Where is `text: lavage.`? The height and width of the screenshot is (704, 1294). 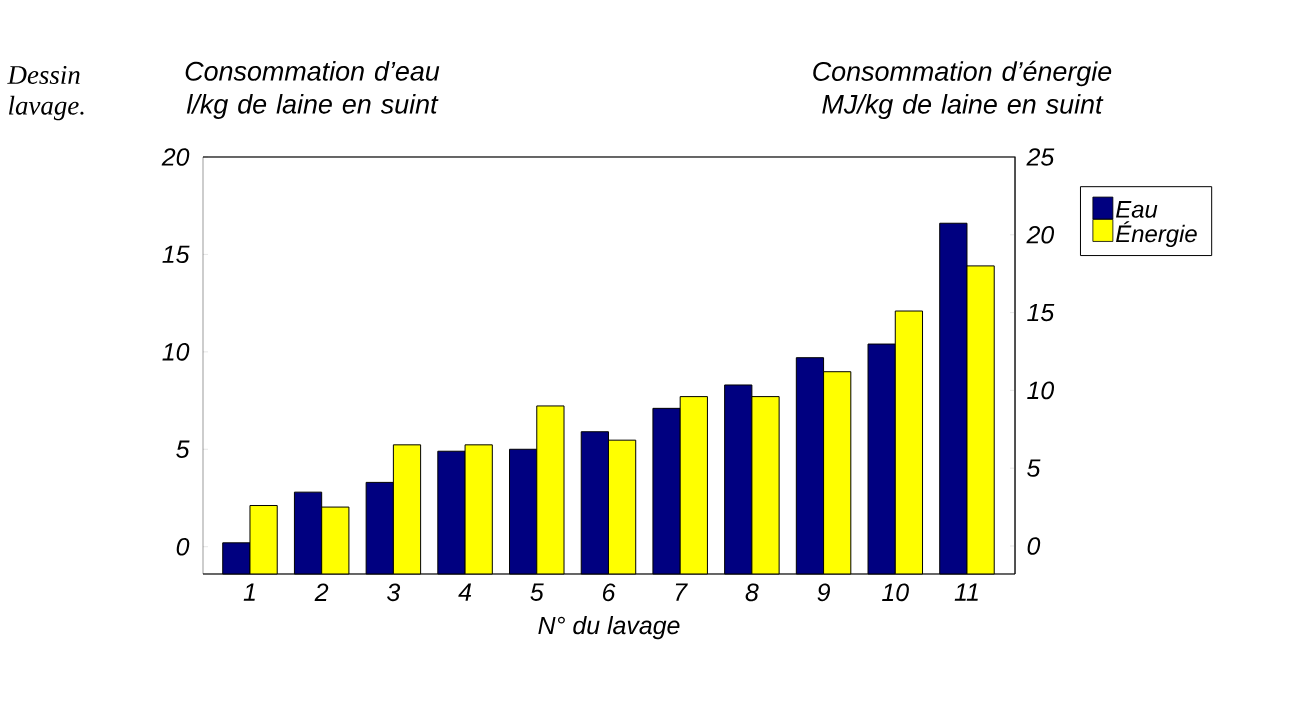 text: lavage. is located at coordinates (46, 108).